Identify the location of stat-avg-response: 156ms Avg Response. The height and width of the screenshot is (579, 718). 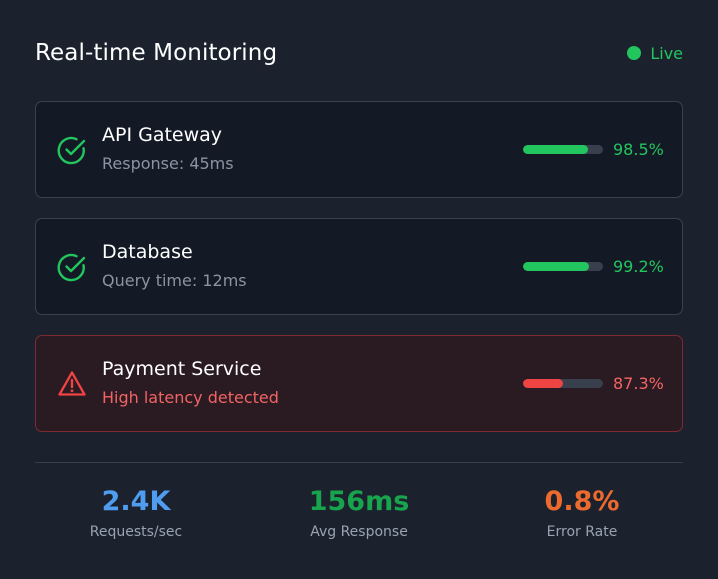
(359, 519).